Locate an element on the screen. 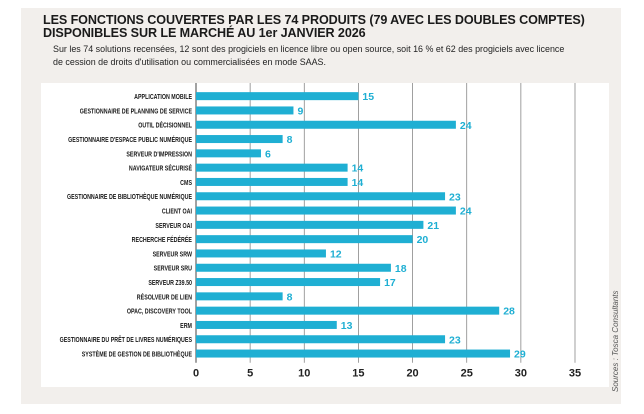  category-label: SERVEUR SRW is located at coordinates (173, 255).